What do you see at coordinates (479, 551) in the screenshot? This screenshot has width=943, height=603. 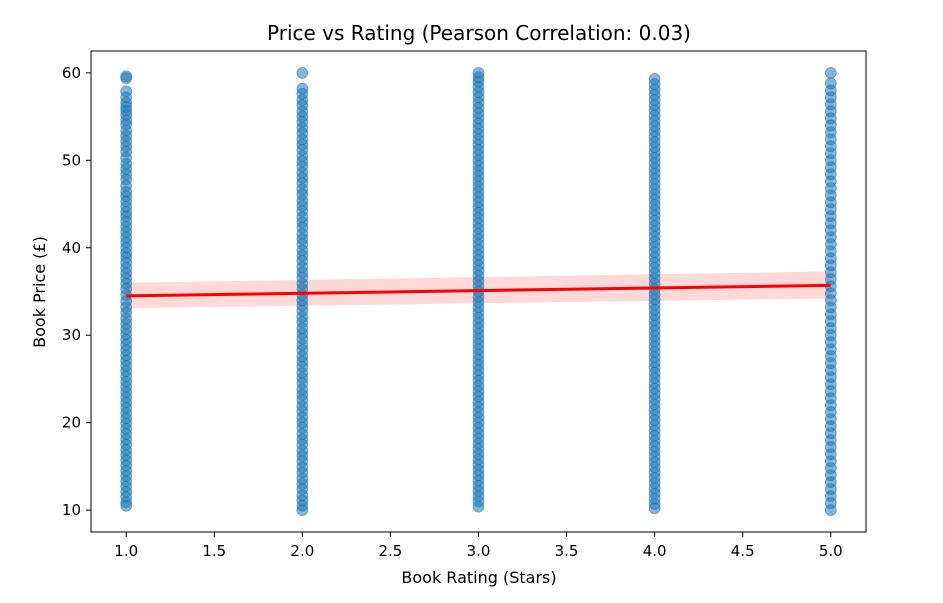 I see `x-tick-label: 3.0` at bounding box center [479, 551].